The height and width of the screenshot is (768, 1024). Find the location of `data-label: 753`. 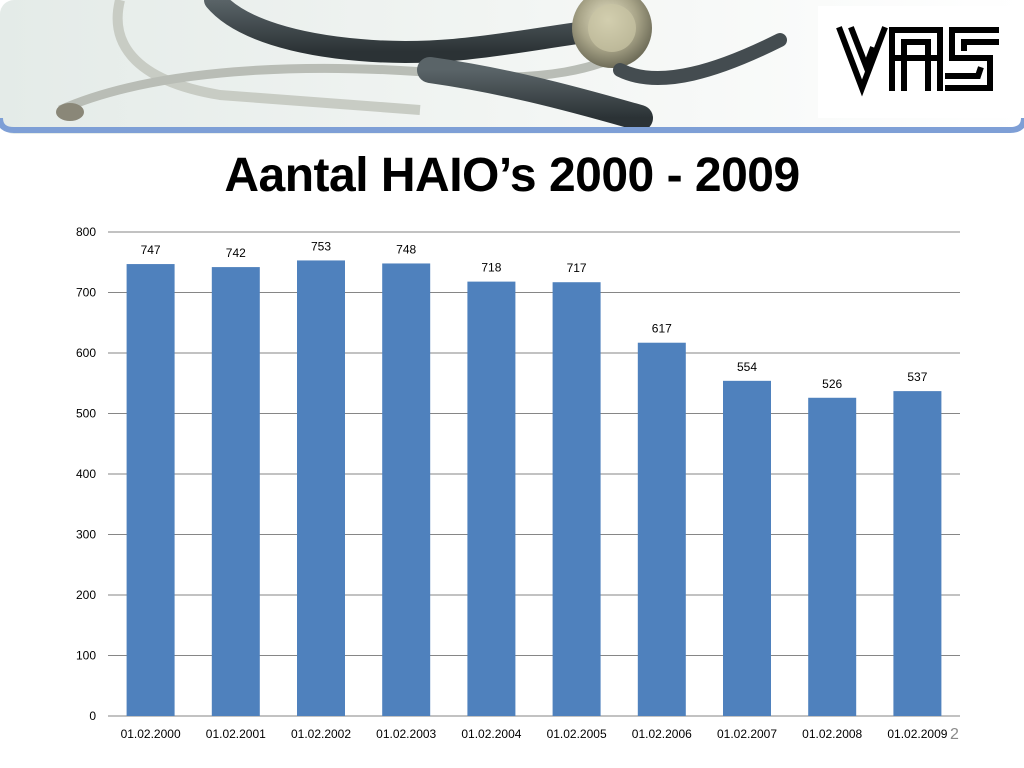

data-label: 753 is located at coordinates (321, 246).